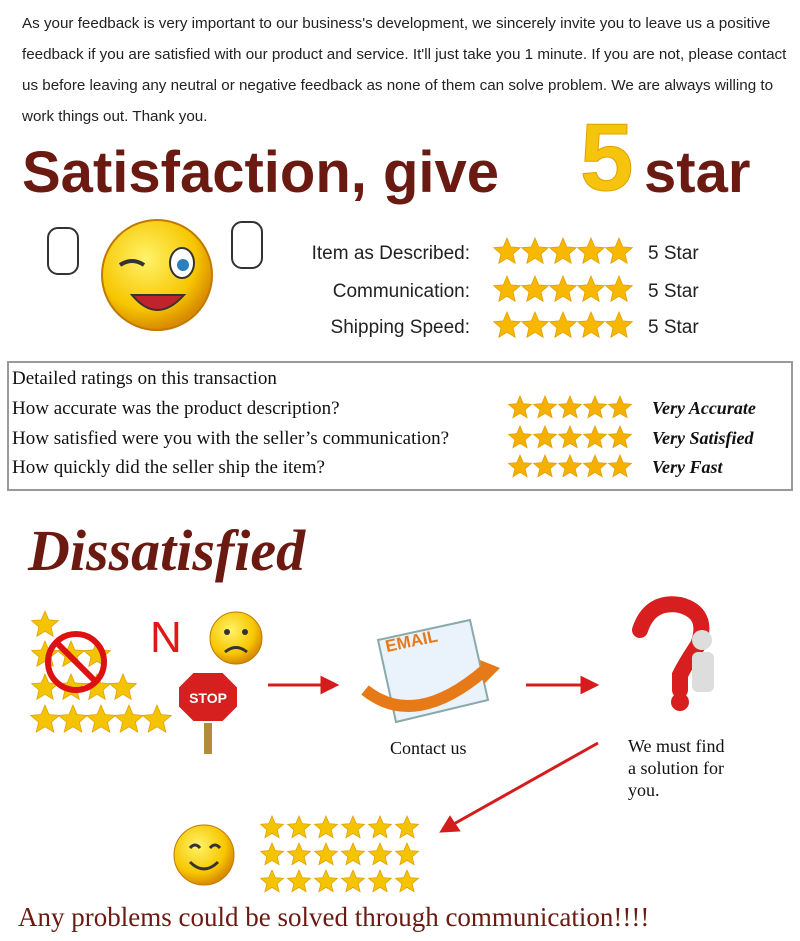  I want to click on happy-face, so click(204, 855).